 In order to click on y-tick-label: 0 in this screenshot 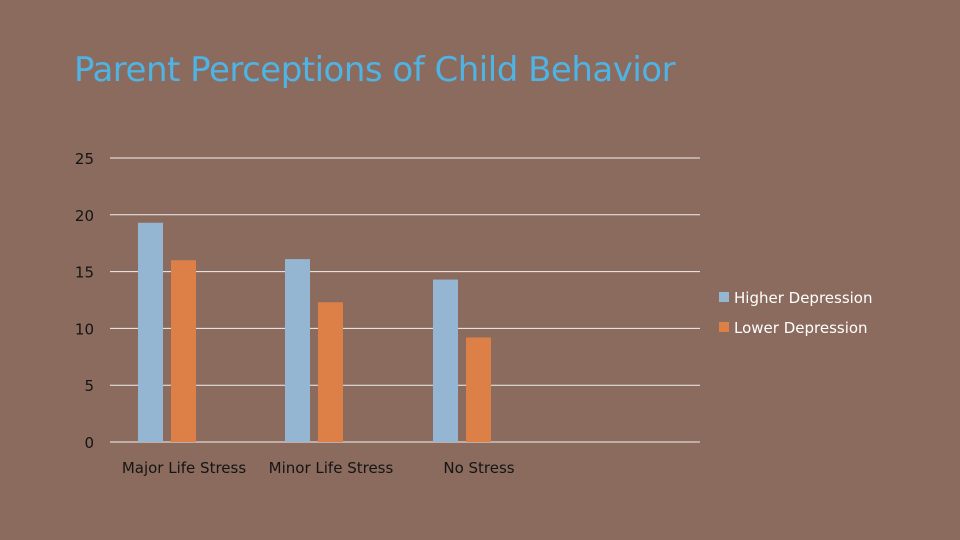, I will do `click(89, 443)`.